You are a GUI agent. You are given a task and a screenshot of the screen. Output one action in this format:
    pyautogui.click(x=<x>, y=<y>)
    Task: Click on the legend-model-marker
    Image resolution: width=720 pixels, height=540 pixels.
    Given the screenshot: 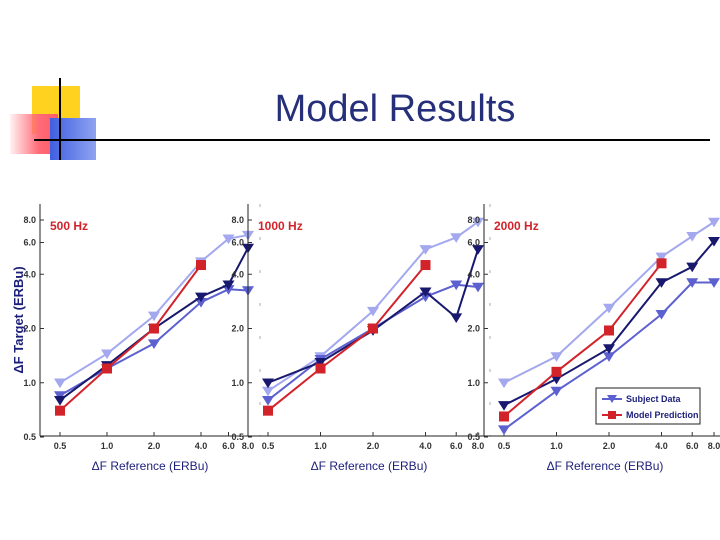 What is the action you would take?
    pyautogui.click(x=612, y=415)
    